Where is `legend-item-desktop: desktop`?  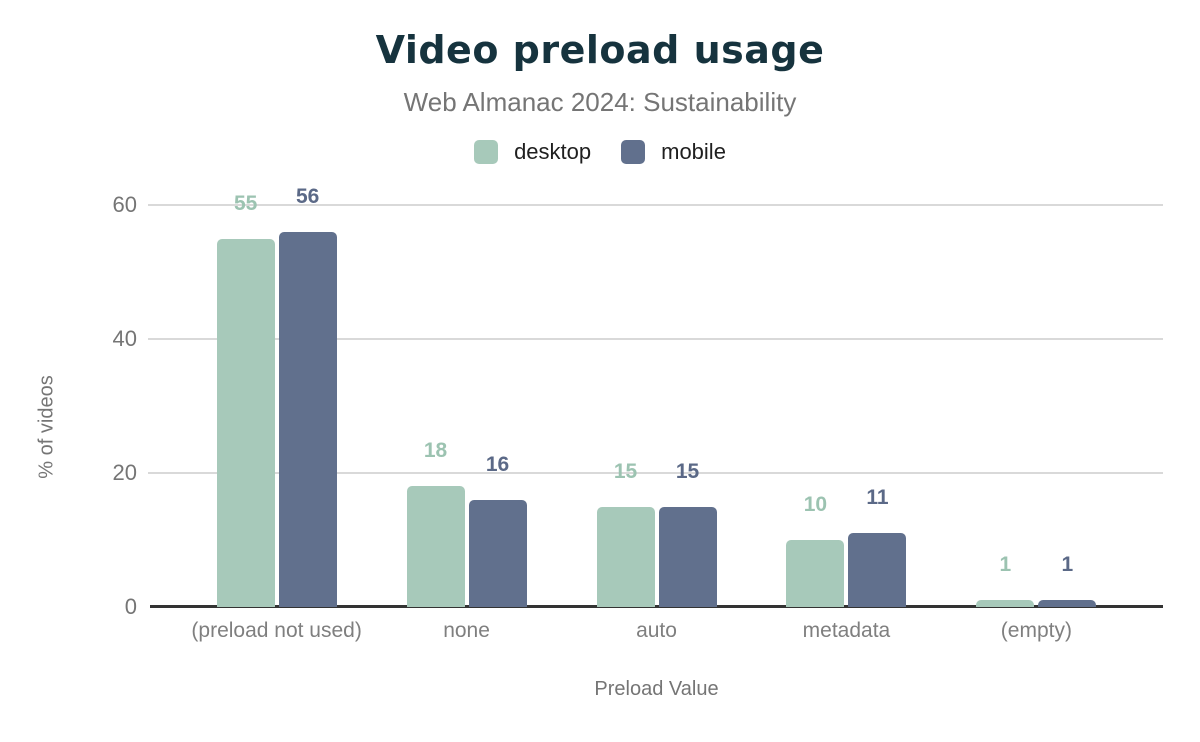
legend-item-desktop: desktop is located at coordinates (532, 152).